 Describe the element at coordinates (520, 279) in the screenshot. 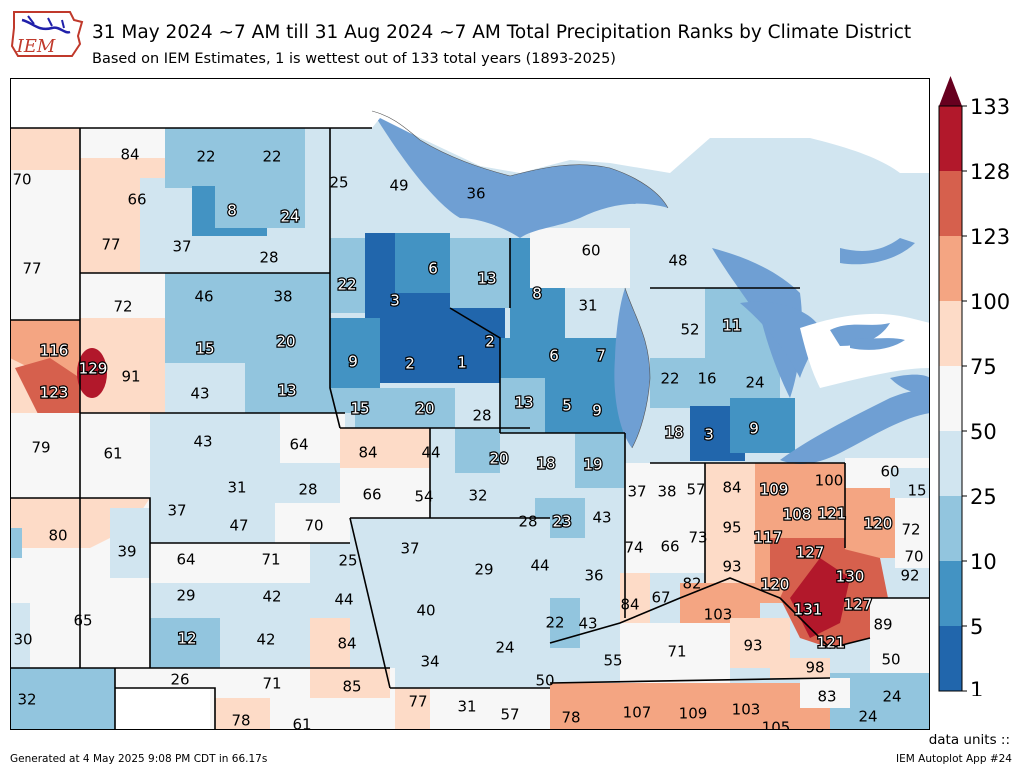

I see `lake-outlines` at that location.